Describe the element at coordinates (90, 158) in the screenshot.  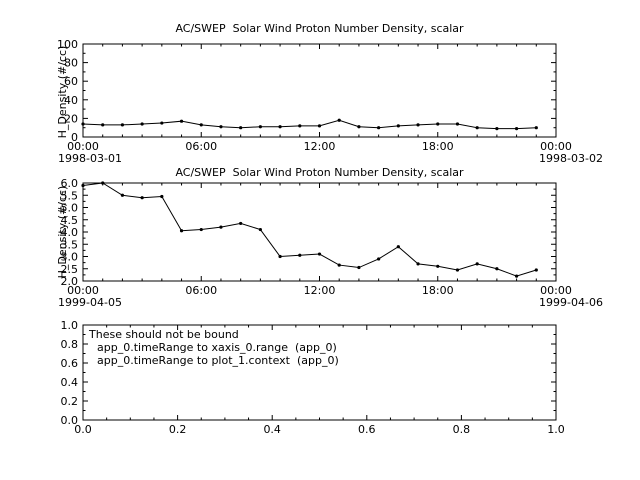
I see `plot0-date-left: 1998-03-01` at that location.